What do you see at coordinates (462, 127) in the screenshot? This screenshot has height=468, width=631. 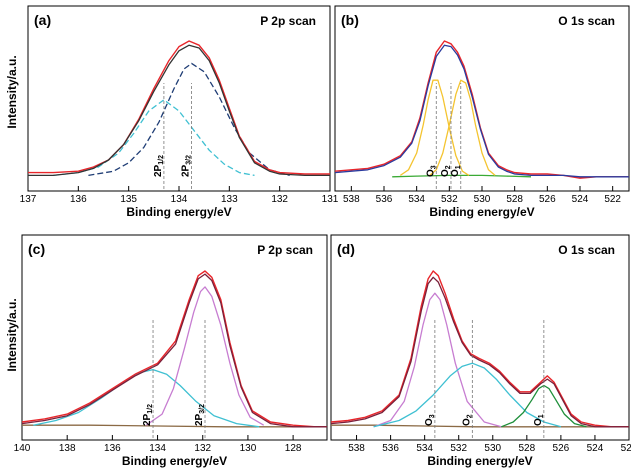 I see `series-component-O1` at bounding box center [462, 127].